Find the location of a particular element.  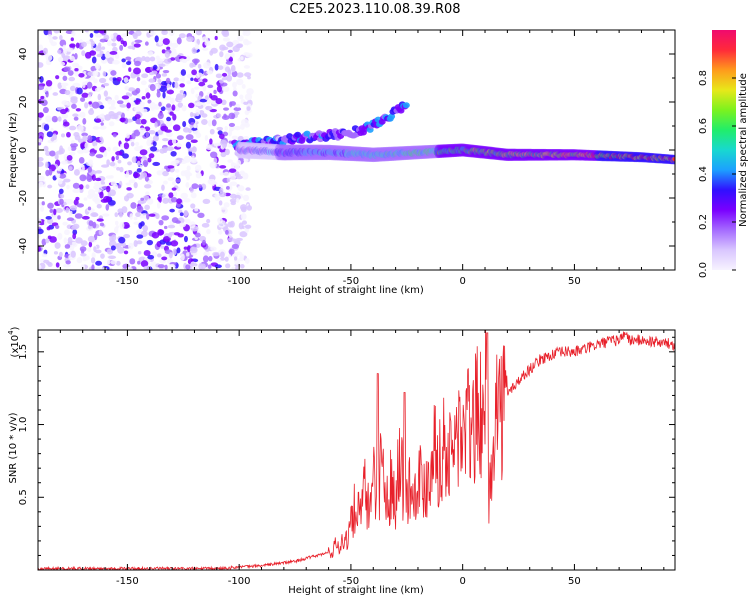

snr-x-tick-label: -150 is located at coordinates (127, 581).